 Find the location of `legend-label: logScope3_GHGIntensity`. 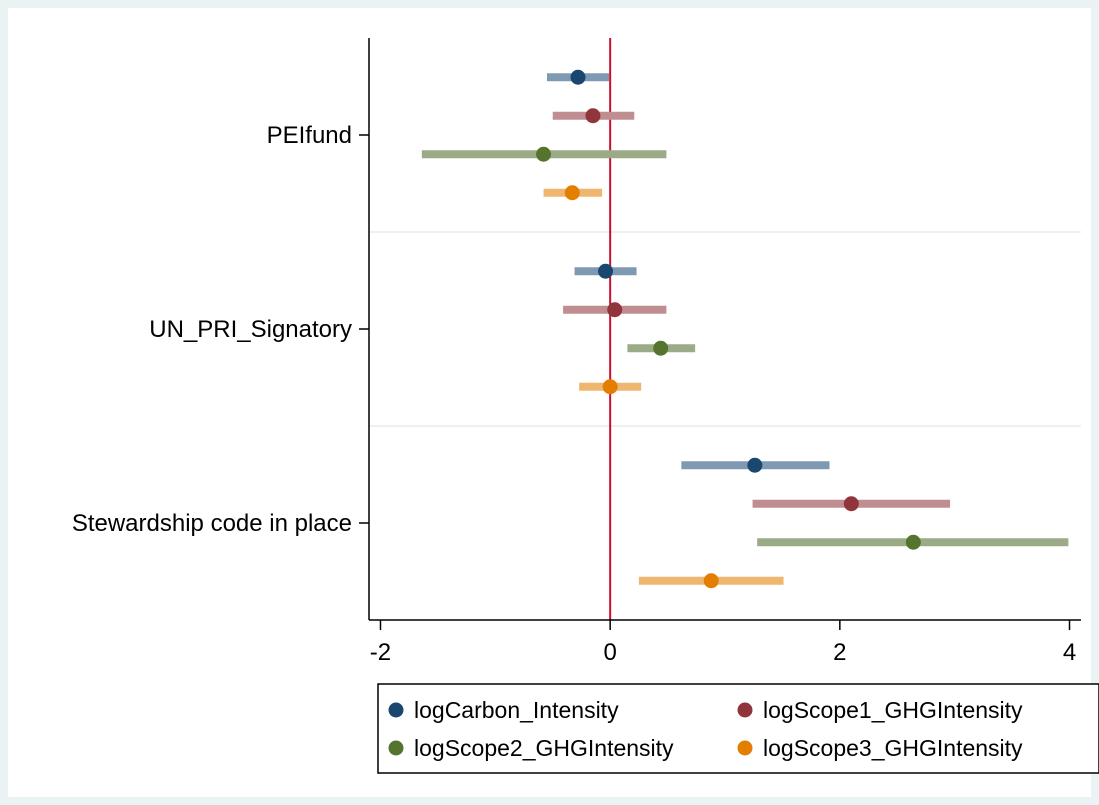

legend-label: logScope3_GHGIntensity is located at coordinates (893, 748).